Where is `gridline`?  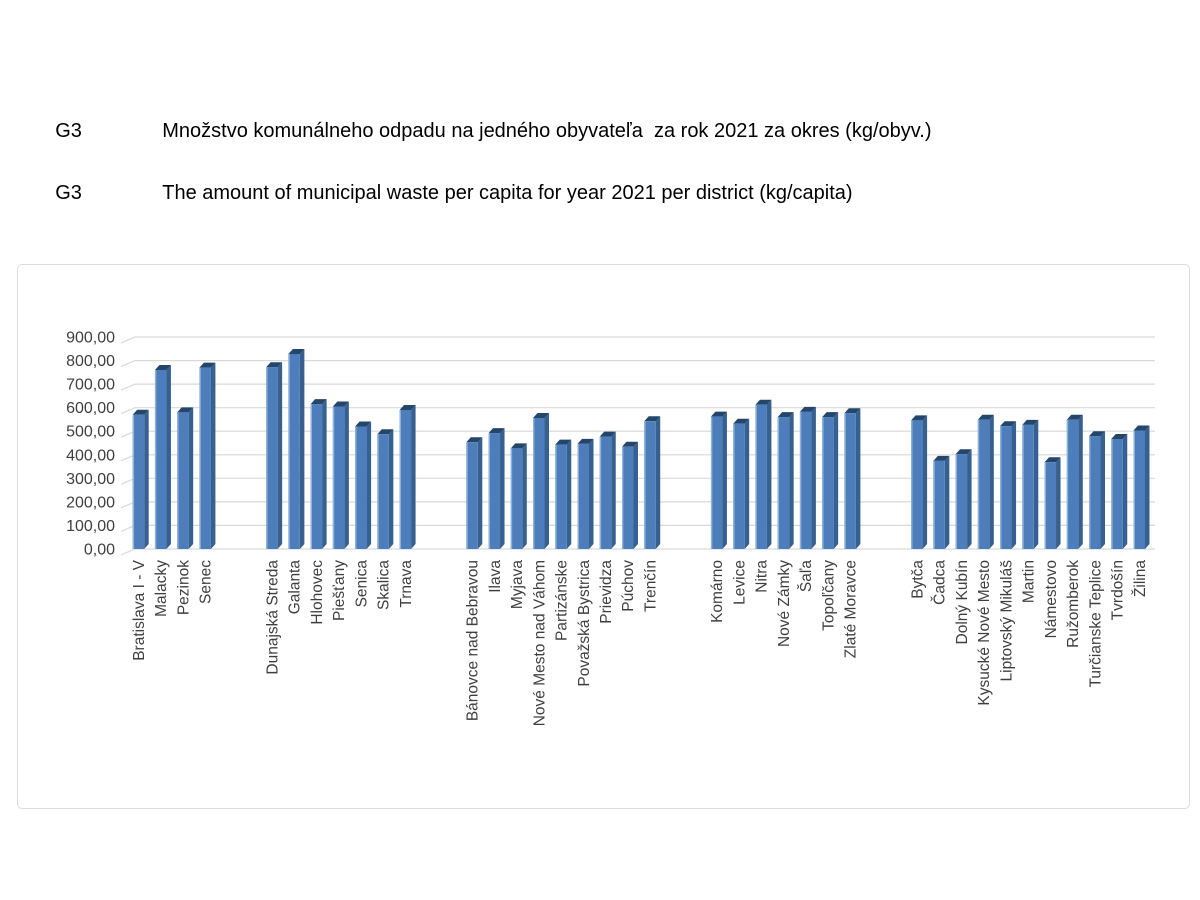 gridline is located at coordinates (637, 364).